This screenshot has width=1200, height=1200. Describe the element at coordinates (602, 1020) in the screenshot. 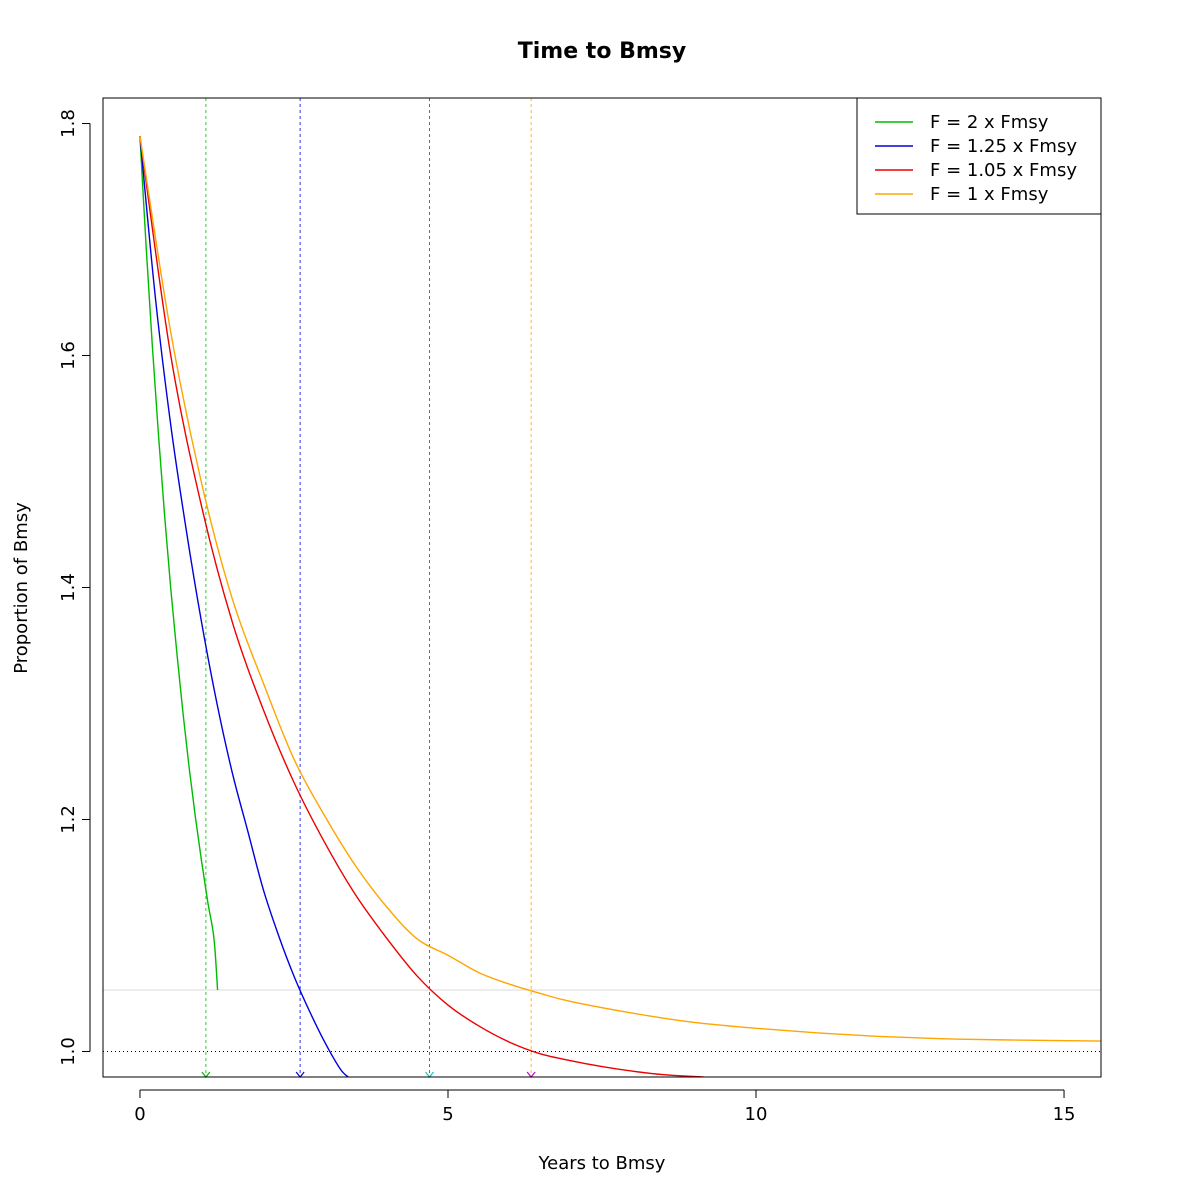

I see `reference-lines` at that location.